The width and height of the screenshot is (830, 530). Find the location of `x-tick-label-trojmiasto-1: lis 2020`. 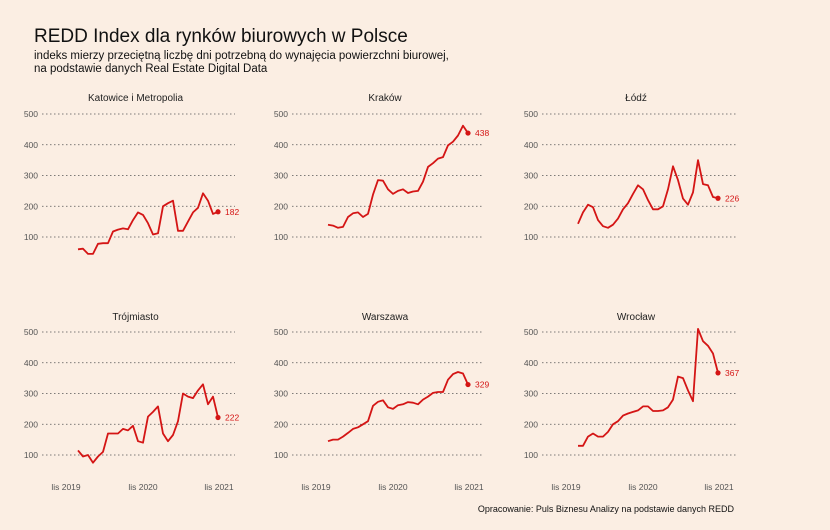

x-tick-label-trojmiasto-1: lis 2020 is located at coordinates (143, 487).